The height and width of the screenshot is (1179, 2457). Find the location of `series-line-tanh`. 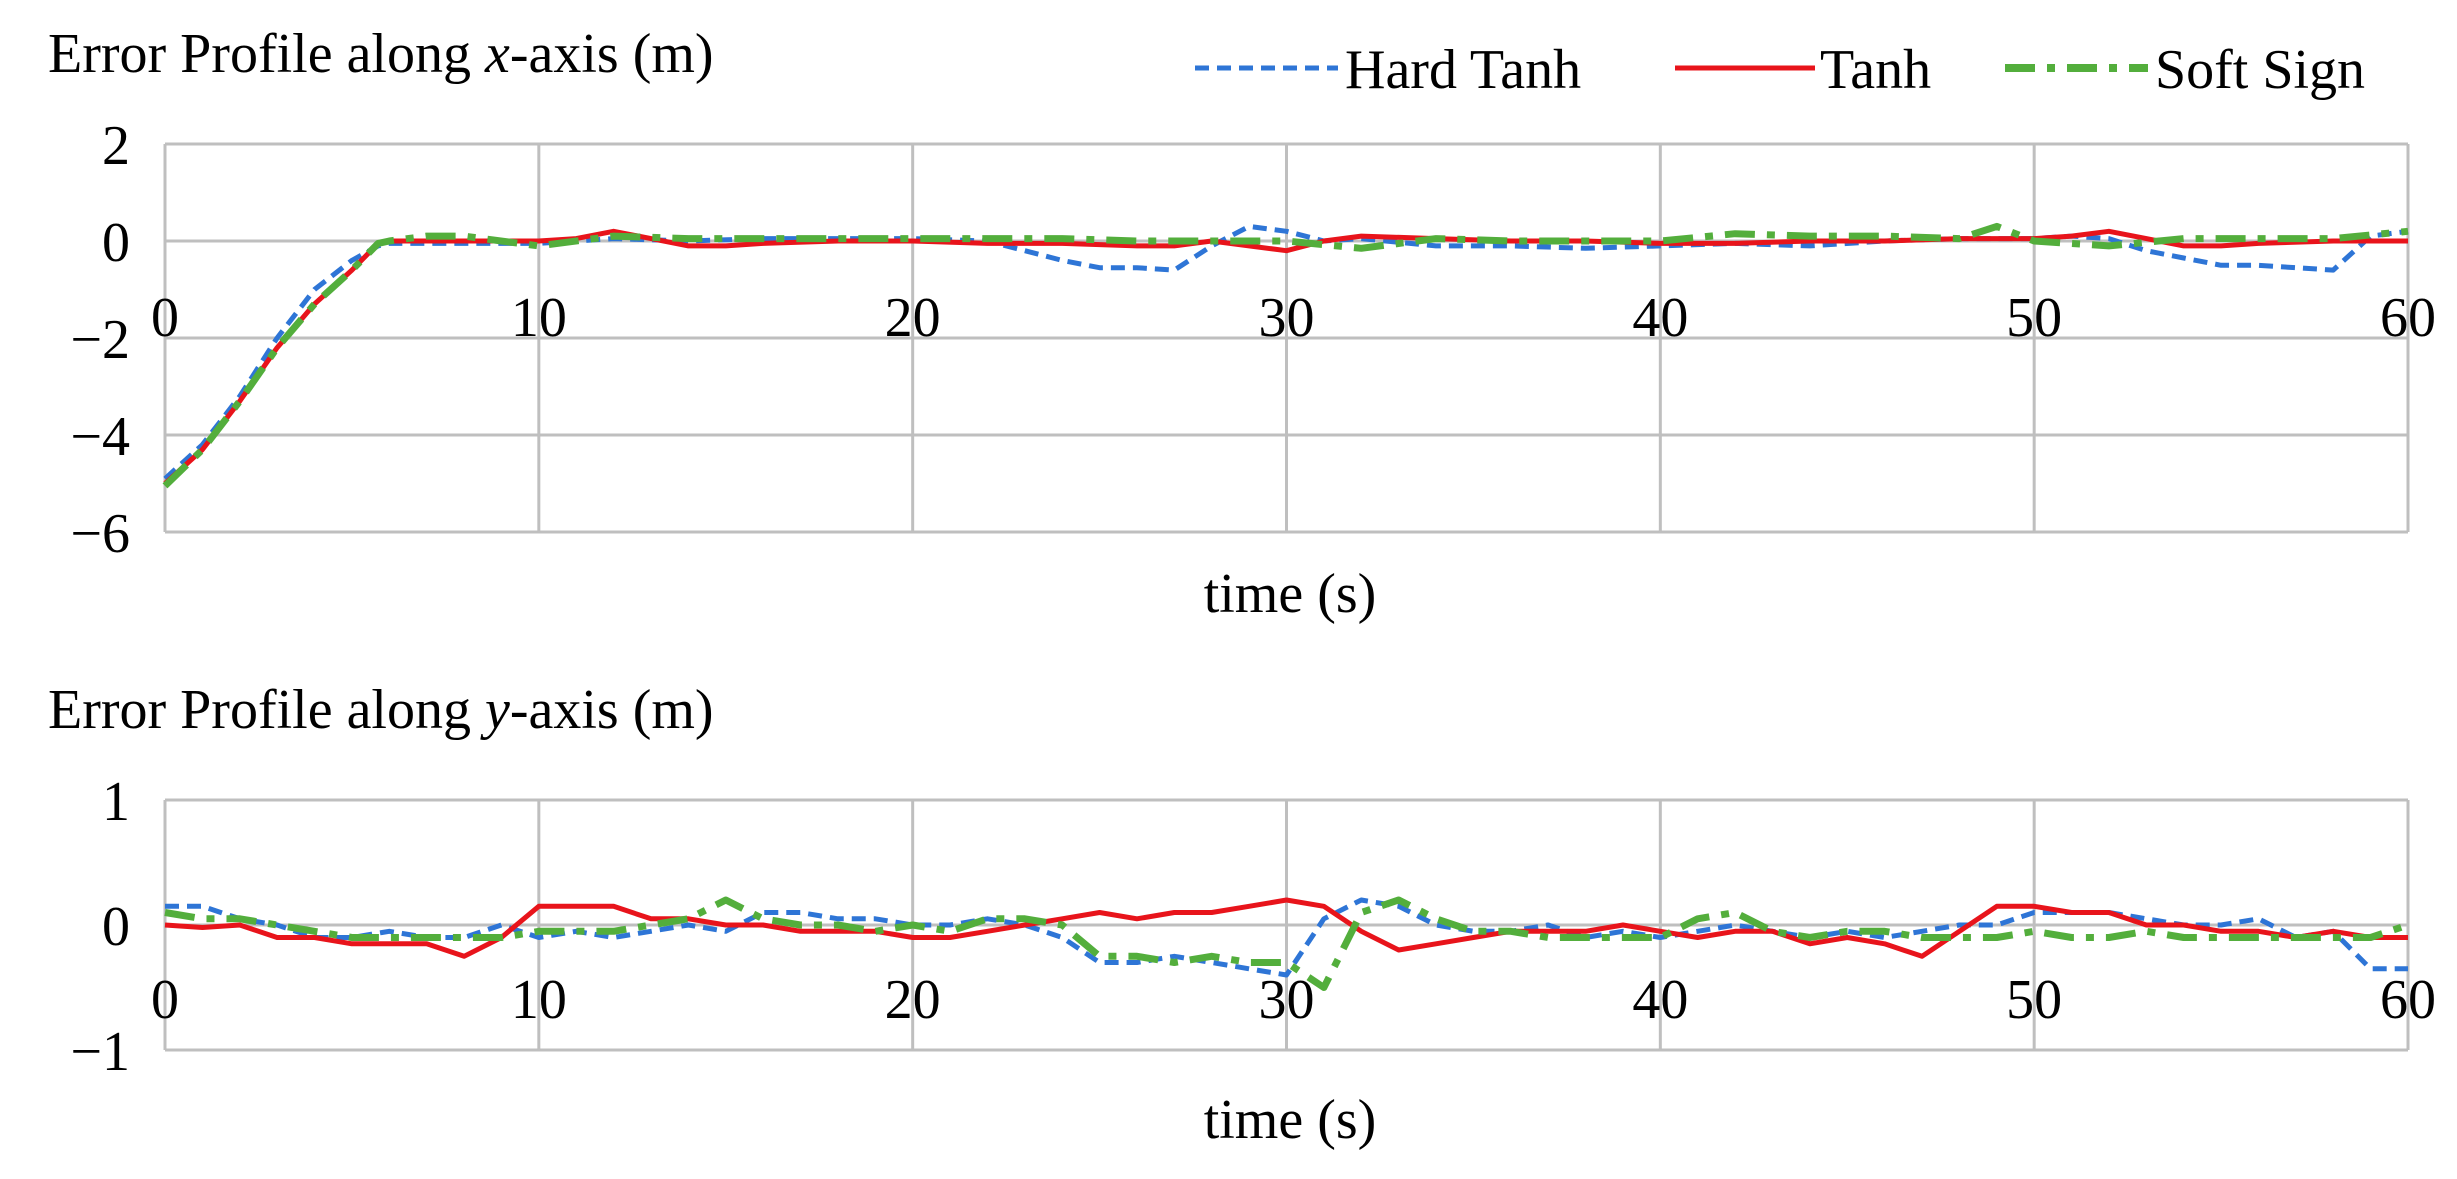

series-line-tanh is located at coordinates (1286, 928).